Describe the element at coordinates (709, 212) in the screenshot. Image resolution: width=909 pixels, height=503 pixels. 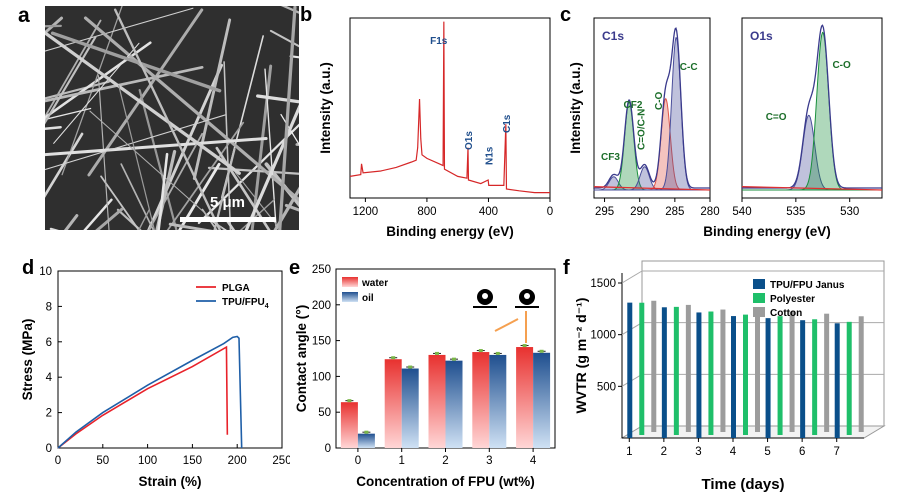
I see `x-tick-label: 280` at that location.